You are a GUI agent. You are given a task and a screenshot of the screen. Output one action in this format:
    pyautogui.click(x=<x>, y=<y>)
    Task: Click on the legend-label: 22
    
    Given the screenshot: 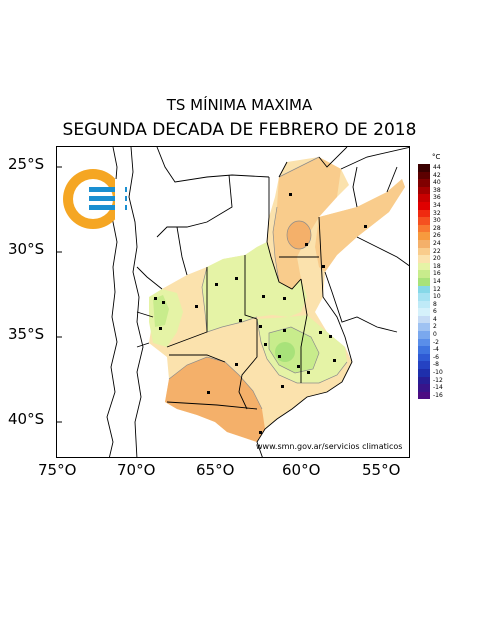 What is the action you would take?
    pyautogui.click(x=437, y=251)
    